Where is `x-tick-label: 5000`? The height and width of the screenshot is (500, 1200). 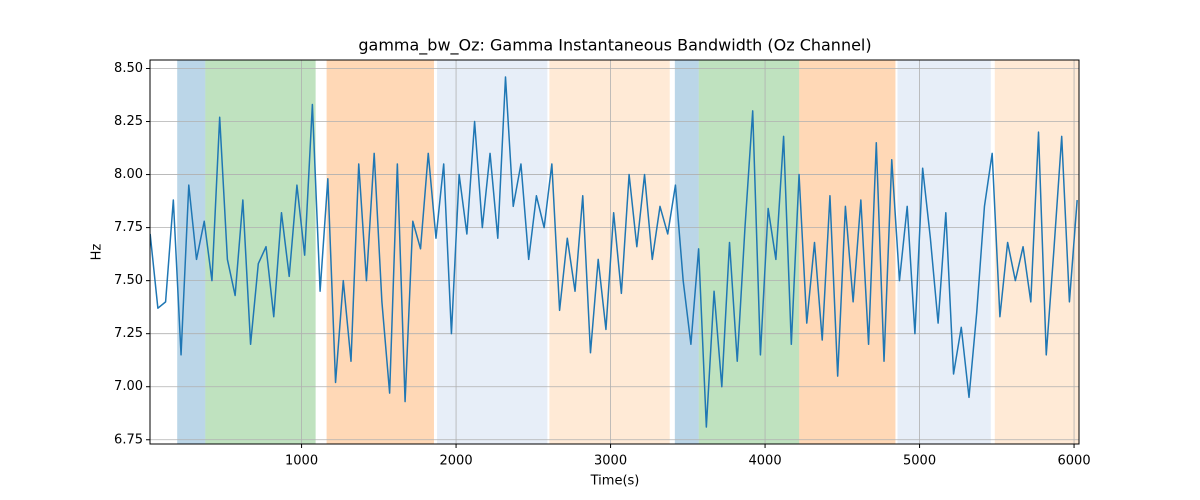
x-tick-label: 5000 is located at coordinates (919, 461).